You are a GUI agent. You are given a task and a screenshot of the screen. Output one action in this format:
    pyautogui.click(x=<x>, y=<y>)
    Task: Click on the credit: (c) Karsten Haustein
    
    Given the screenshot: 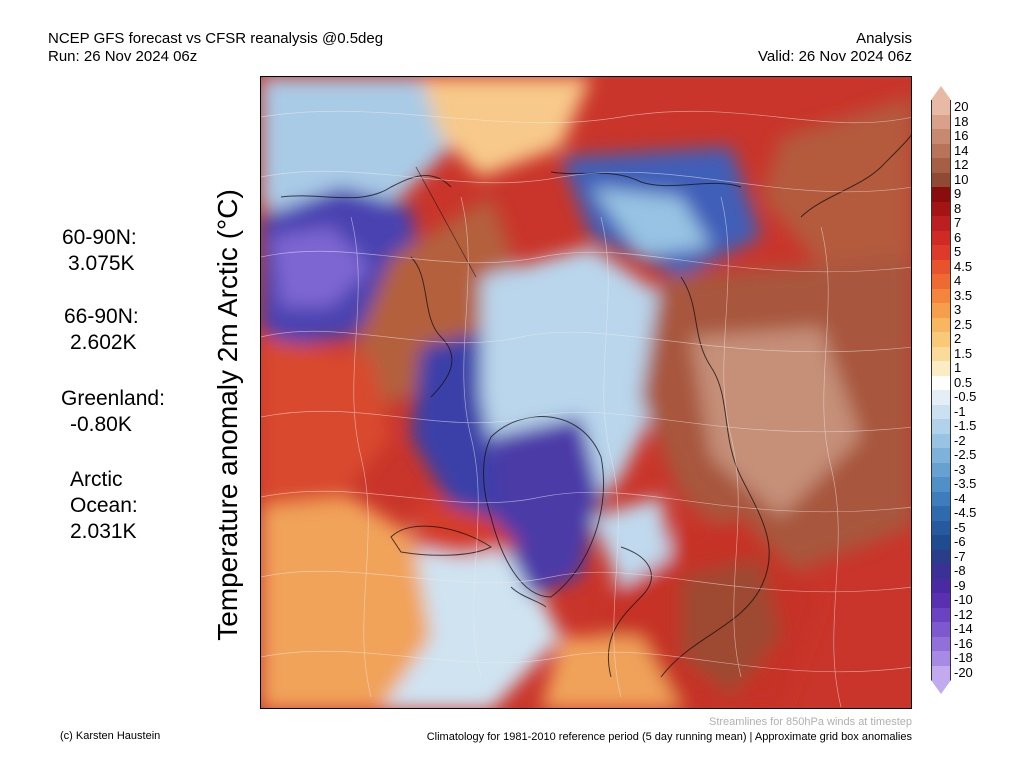 What is the action you would take?
    pyautogui.click(x=110, y=736)
    